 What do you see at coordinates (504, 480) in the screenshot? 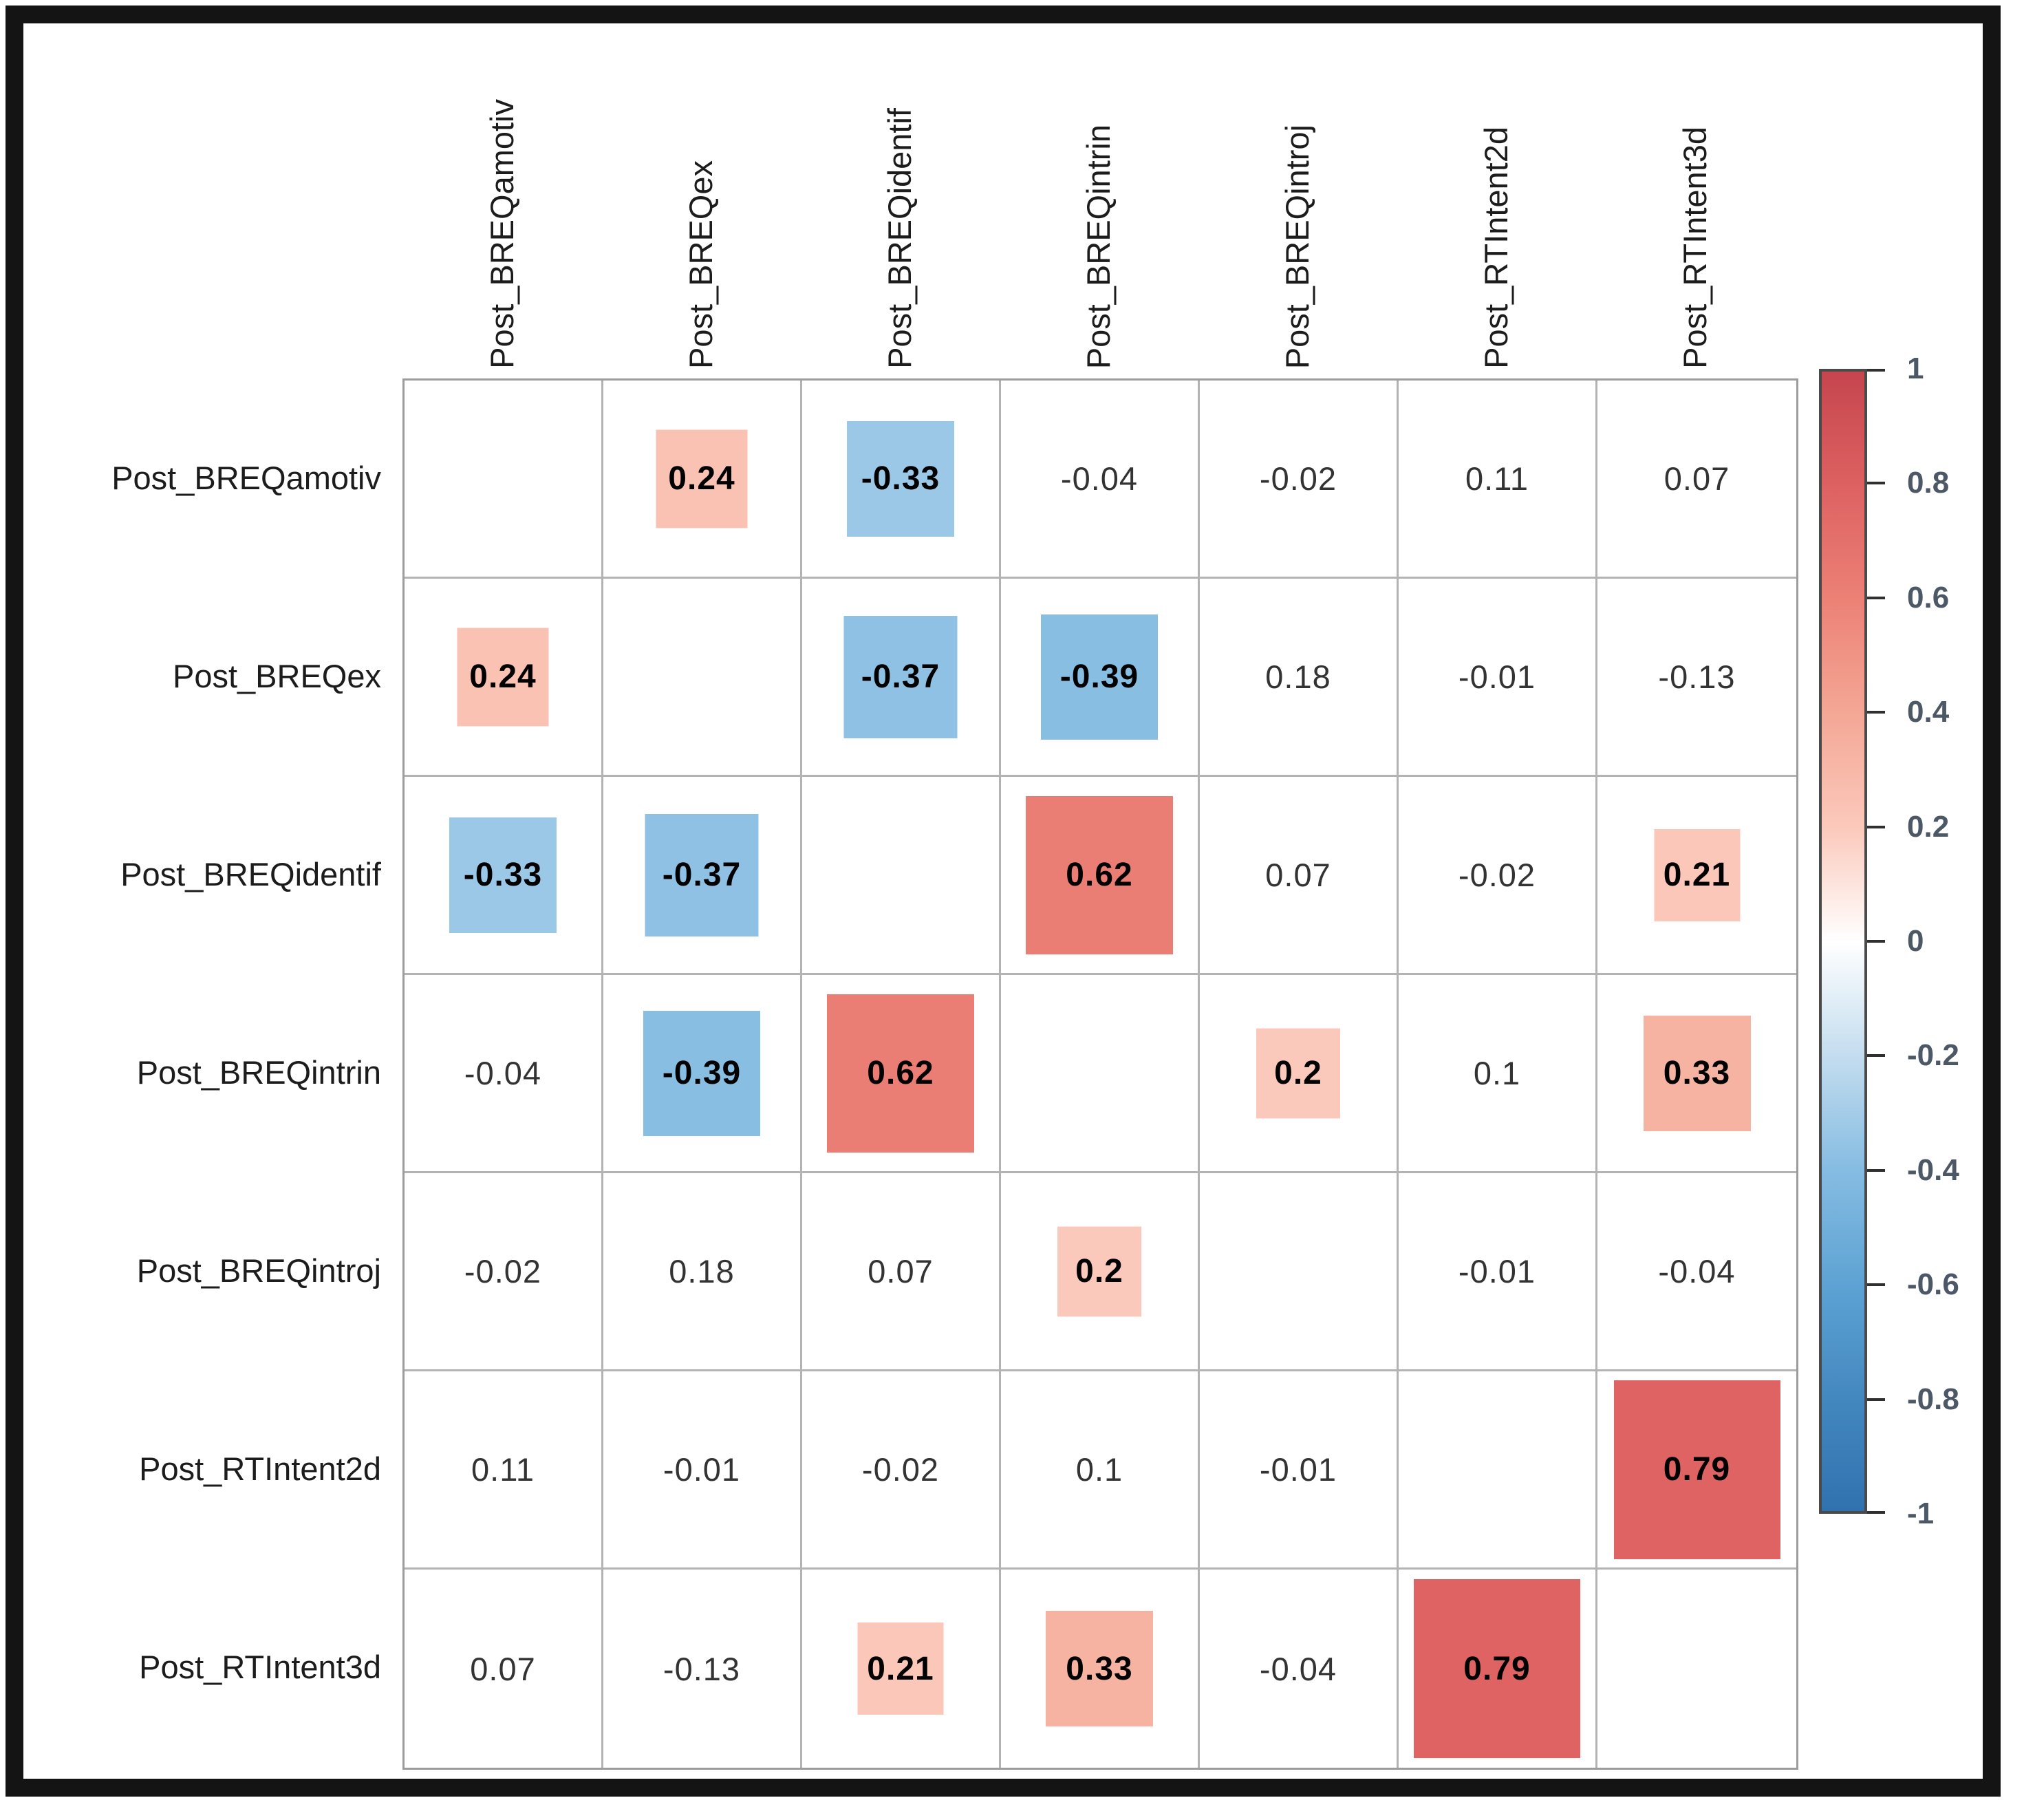
I see `matrix-cell-r0c0` at bounding box center [504, 480].